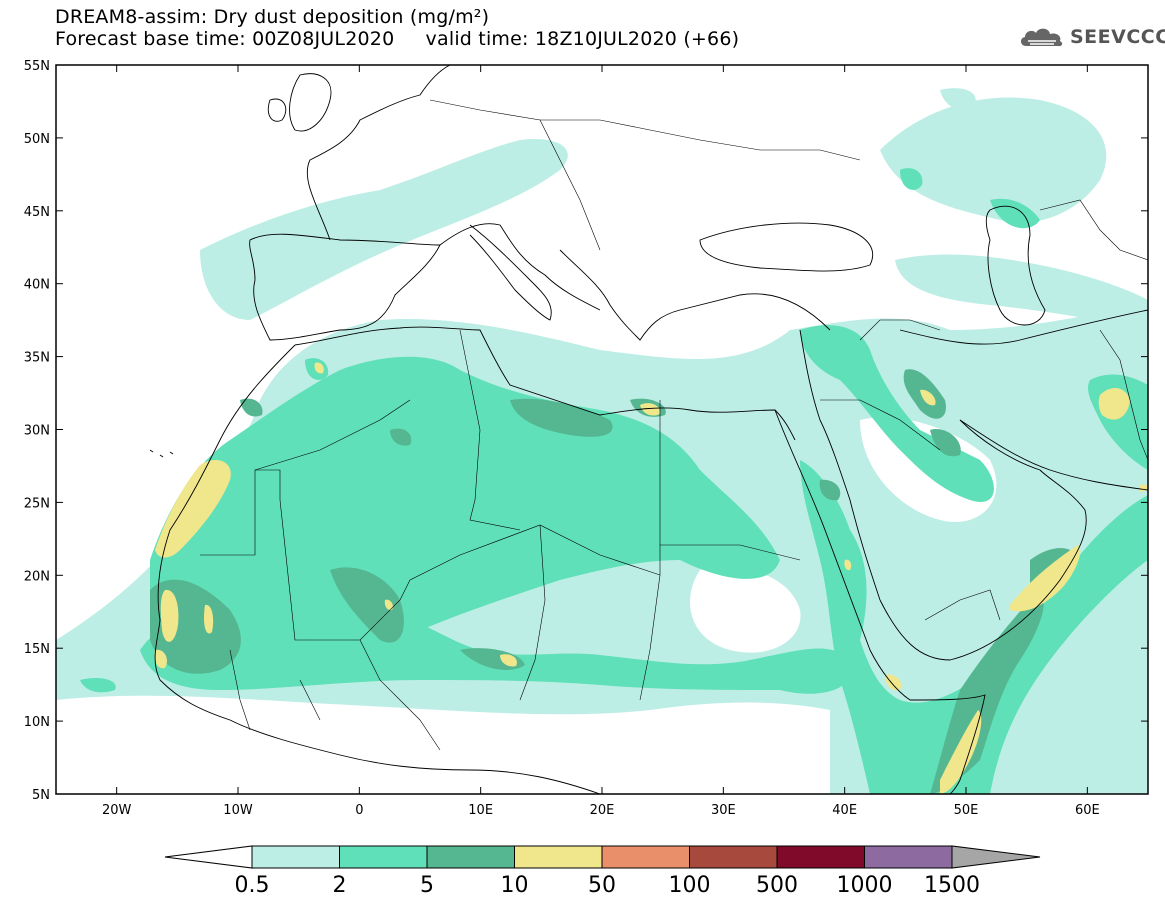 The height and width of the screenshot is (907, 1165). Describe the element at coordinates (515, 885) in the screenshot. I see `colorbar-label: 10` at that location.